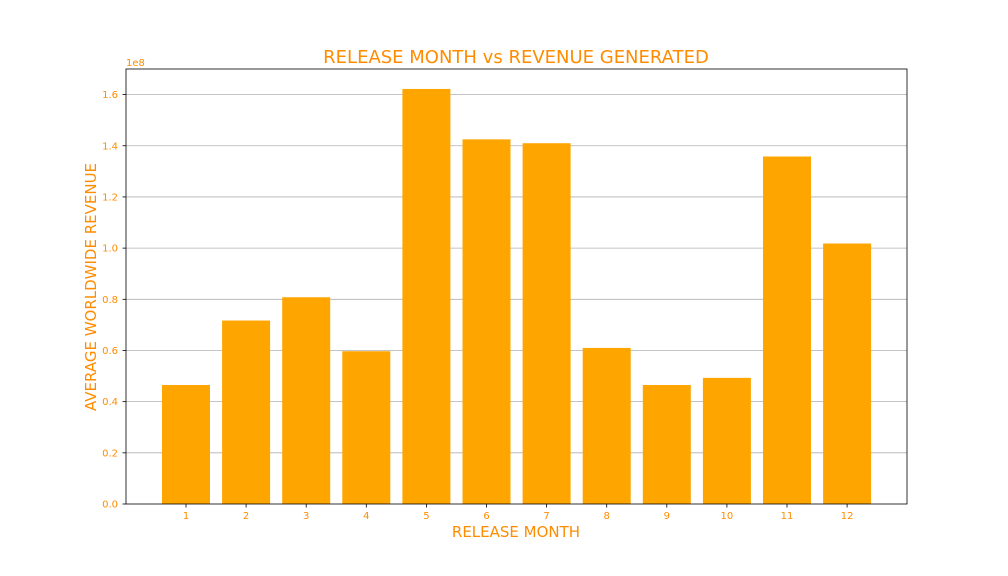 This screenshot has height=576, width=1008. What do you see at coordinates (847, 516) in the screenshot?
I see `x-tick-label: 12` at bounding box center [847, 516].